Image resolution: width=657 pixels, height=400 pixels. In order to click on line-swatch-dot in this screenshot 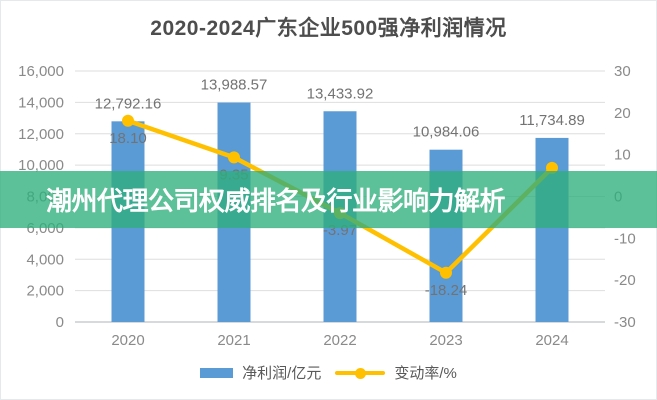, I will do `click(361, 373)`.